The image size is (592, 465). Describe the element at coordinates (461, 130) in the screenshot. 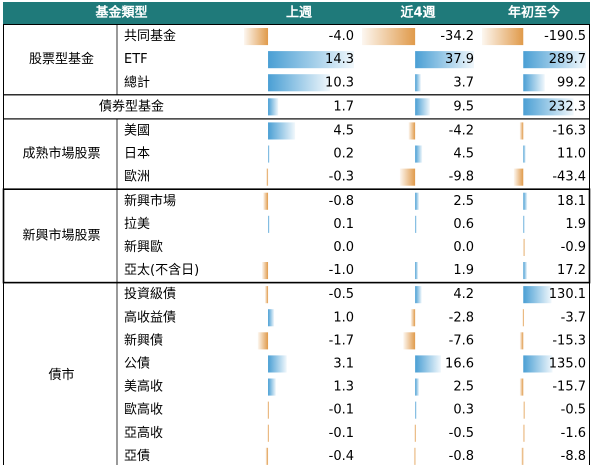

I see `data-label: -4.2` at that location.